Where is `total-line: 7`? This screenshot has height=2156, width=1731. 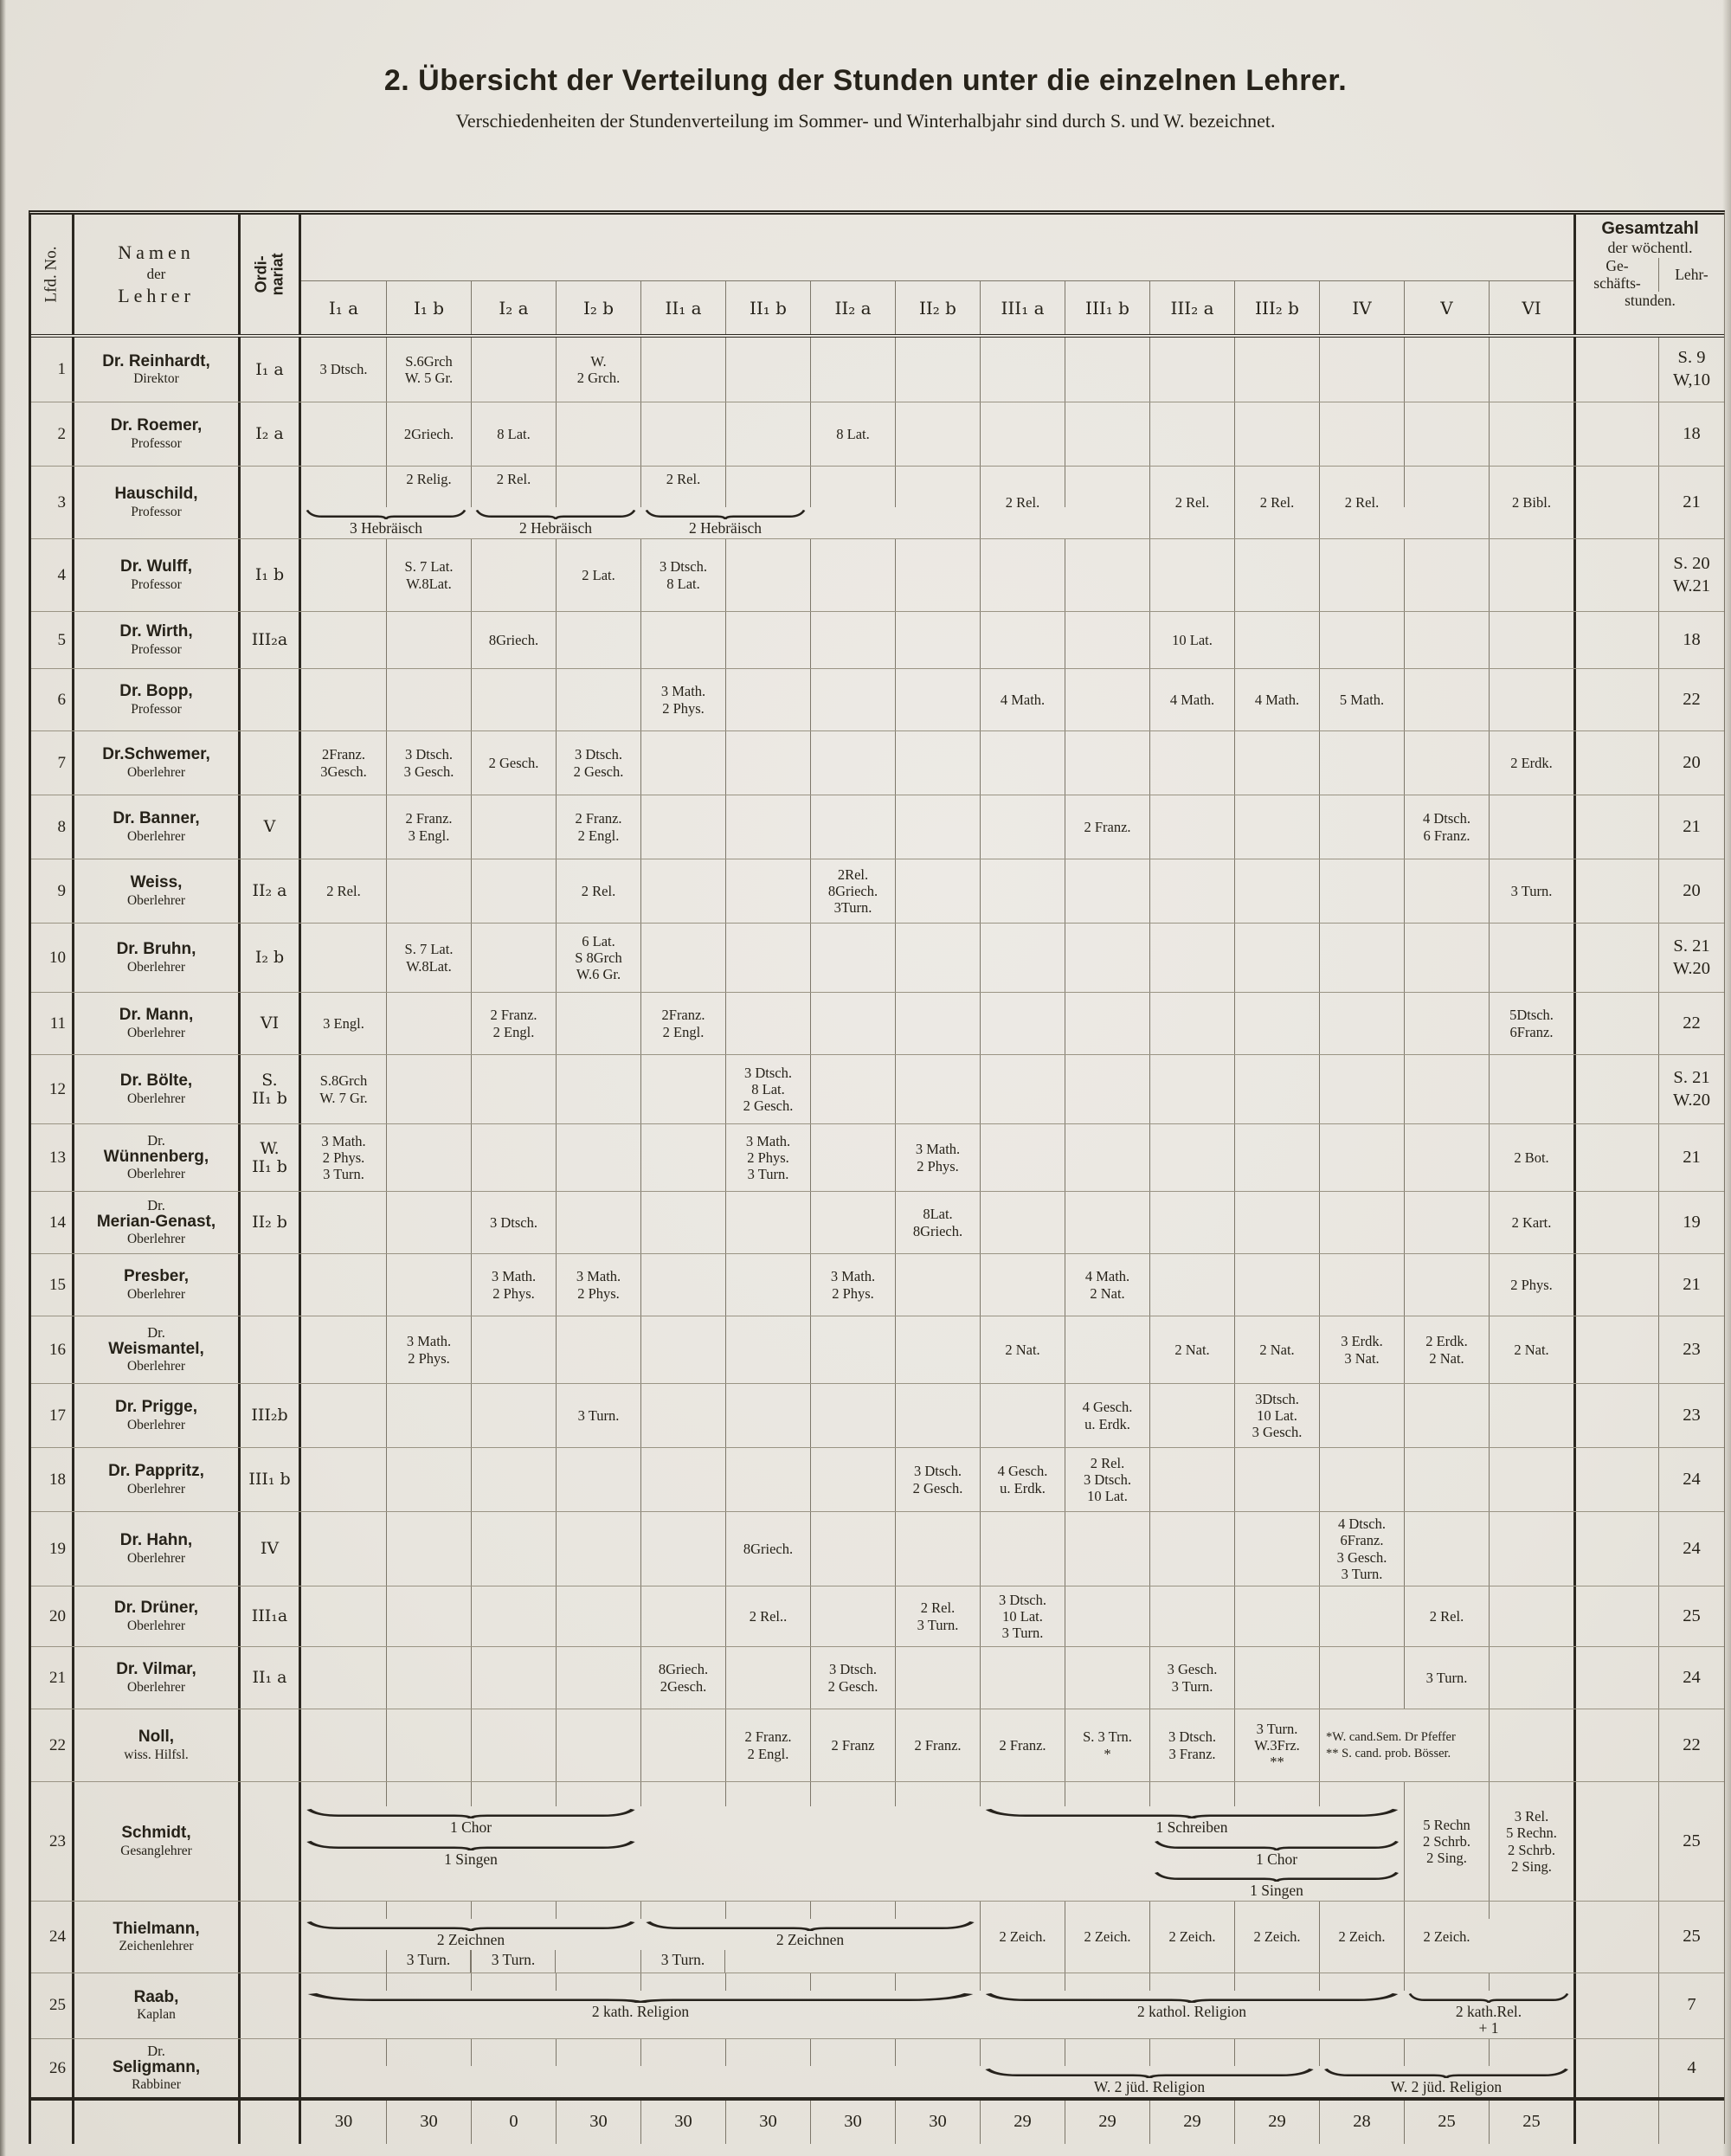 total-line: 7 is located at coordinates (1691, 2005).